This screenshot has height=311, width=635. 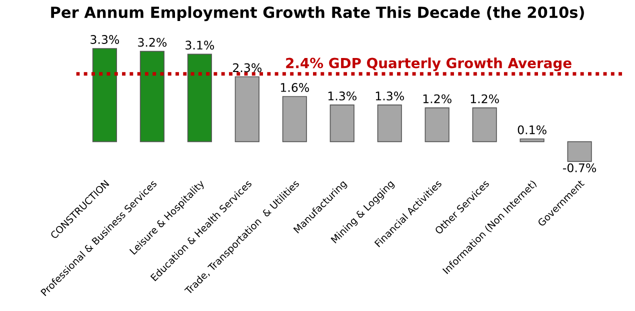 What do you see at coordinates (532, 129) in the screenshot?
I see `data-label: 0.1%` at bounding box center [532, 129].